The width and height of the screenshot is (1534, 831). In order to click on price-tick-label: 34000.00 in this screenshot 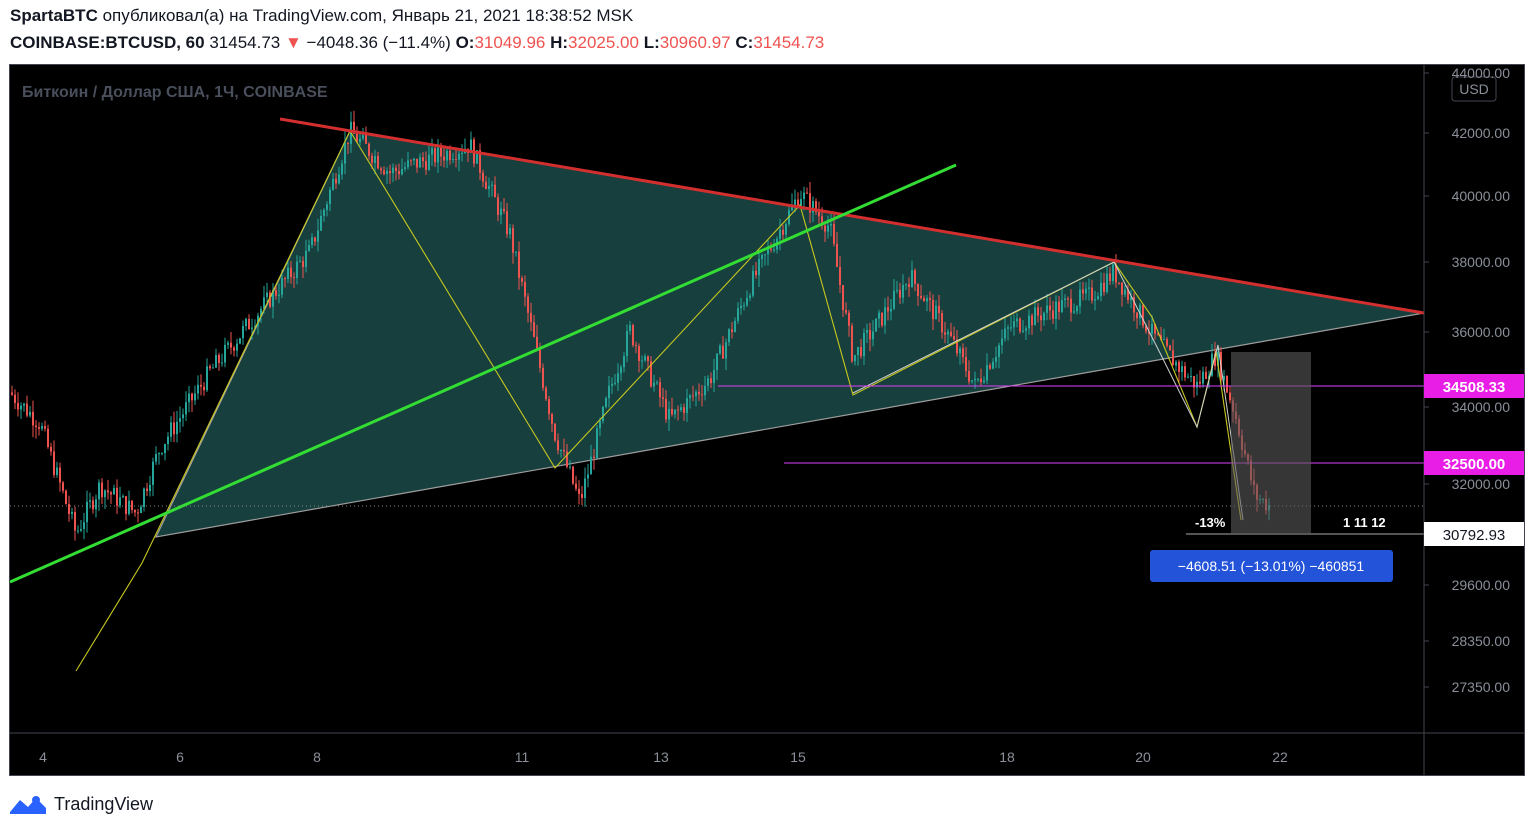, I will do `click(1481, 407)`.